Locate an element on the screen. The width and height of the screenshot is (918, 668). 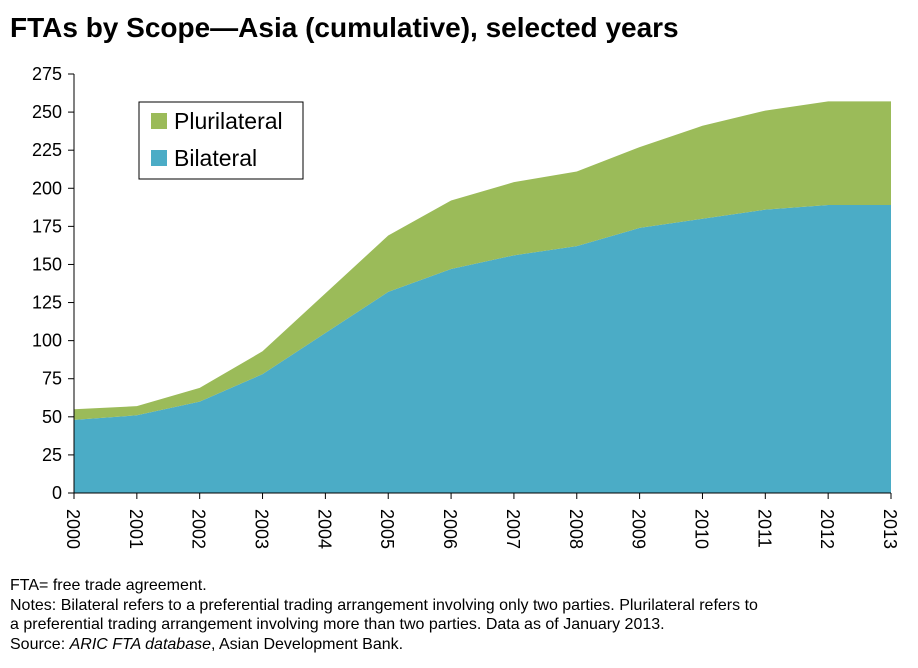
y-tick-label: 100 is located at coordinates (47, 341).